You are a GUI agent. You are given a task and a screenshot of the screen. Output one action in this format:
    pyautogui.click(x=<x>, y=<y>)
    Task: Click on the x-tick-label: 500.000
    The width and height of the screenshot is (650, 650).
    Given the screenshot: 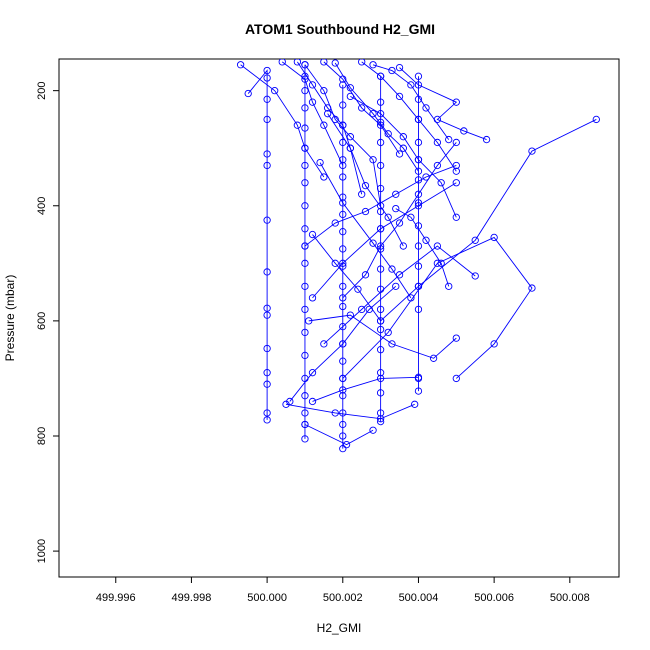 What is the action you would take?
    pyautogui.click(x=267, y=598)
    